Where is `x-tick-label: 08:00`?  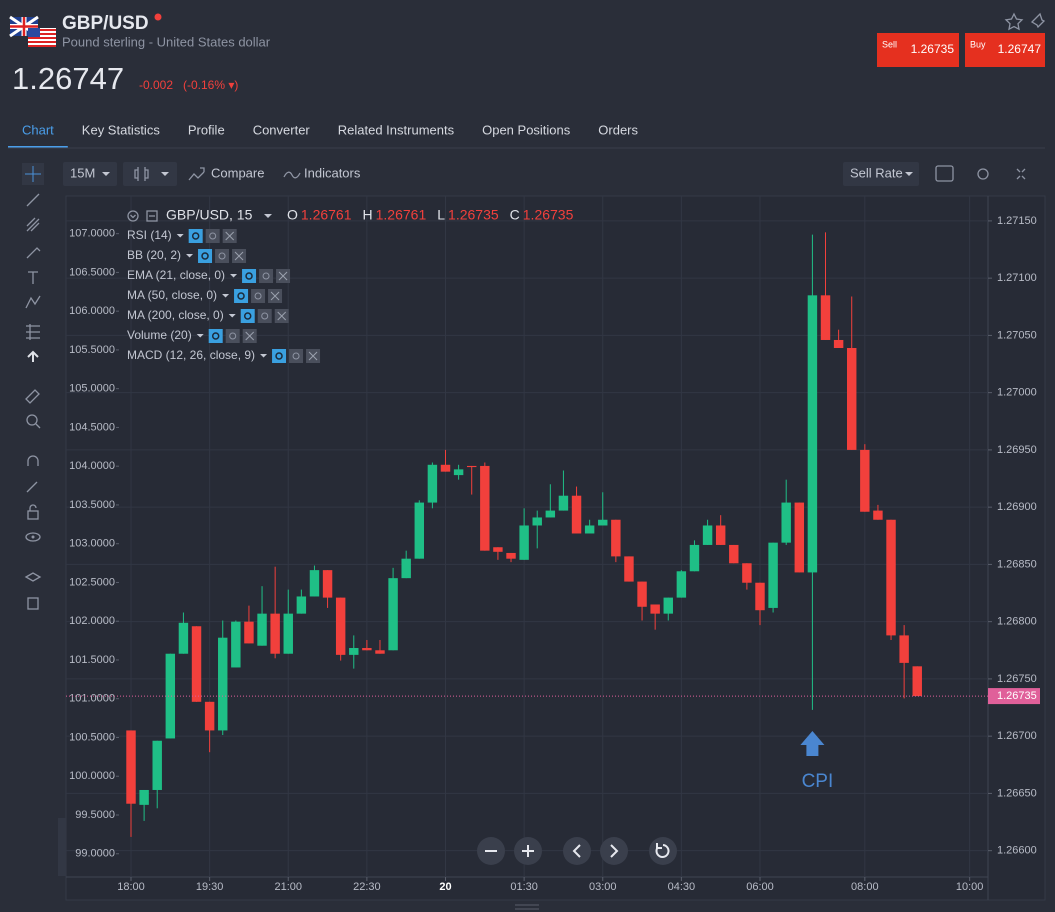 x-tick-label: 08:00 is located at coordinates (865, 887).